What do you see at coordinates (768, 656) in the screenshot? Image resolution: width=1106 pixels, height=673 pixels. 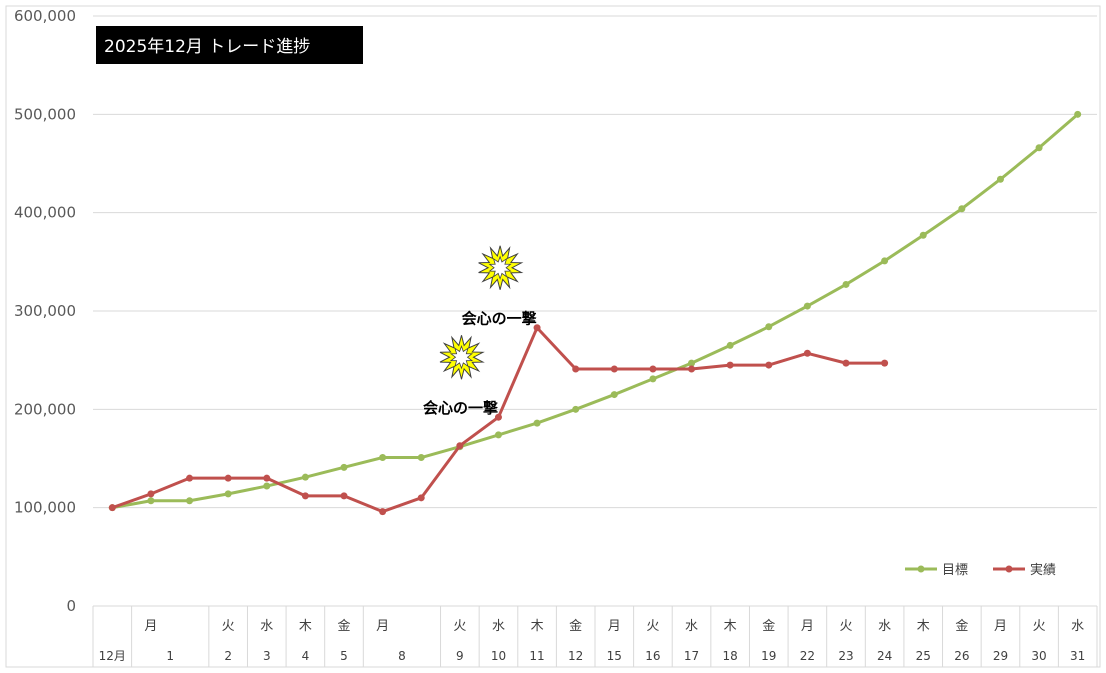 I see `day-label: 19` at bounding box center [768, 656].